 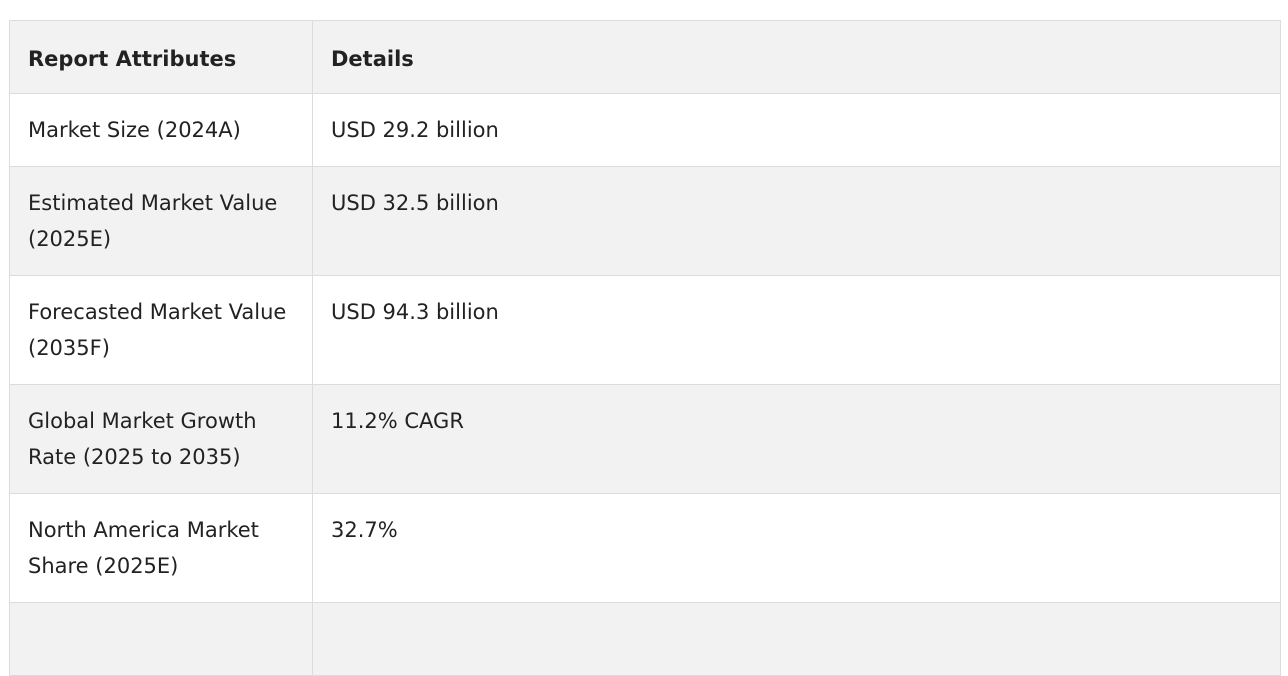 What do you see at coordinates (796, 221) in the screenshot?
I see `detail-cell: USD 32.5 billion` at bounding box center [796, 221].